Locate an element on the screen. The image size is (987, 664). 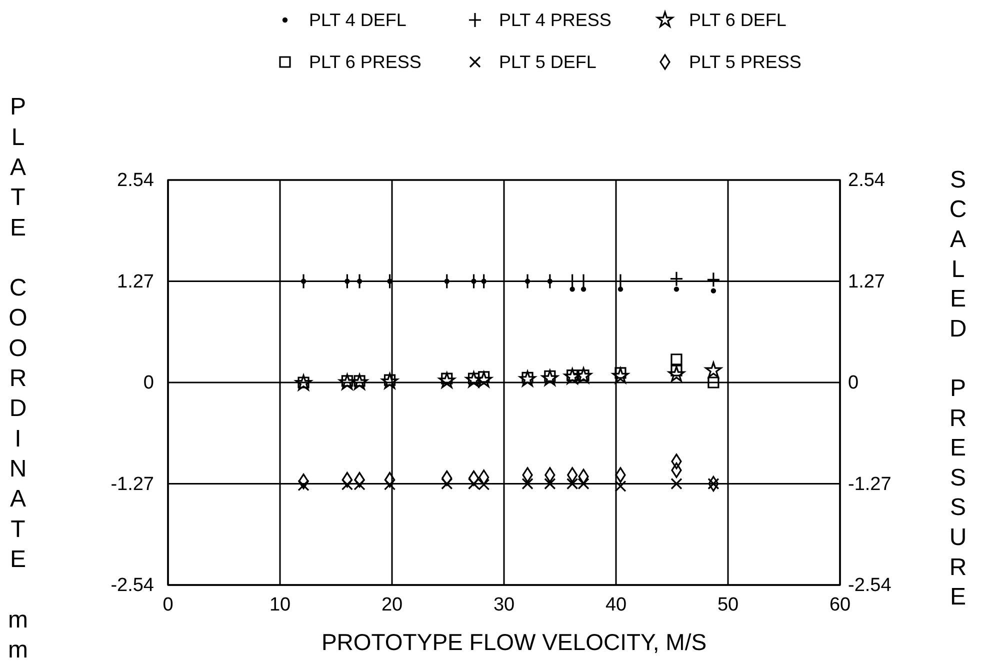
x-tick-label: 30 is located at coordinates (504, 605).